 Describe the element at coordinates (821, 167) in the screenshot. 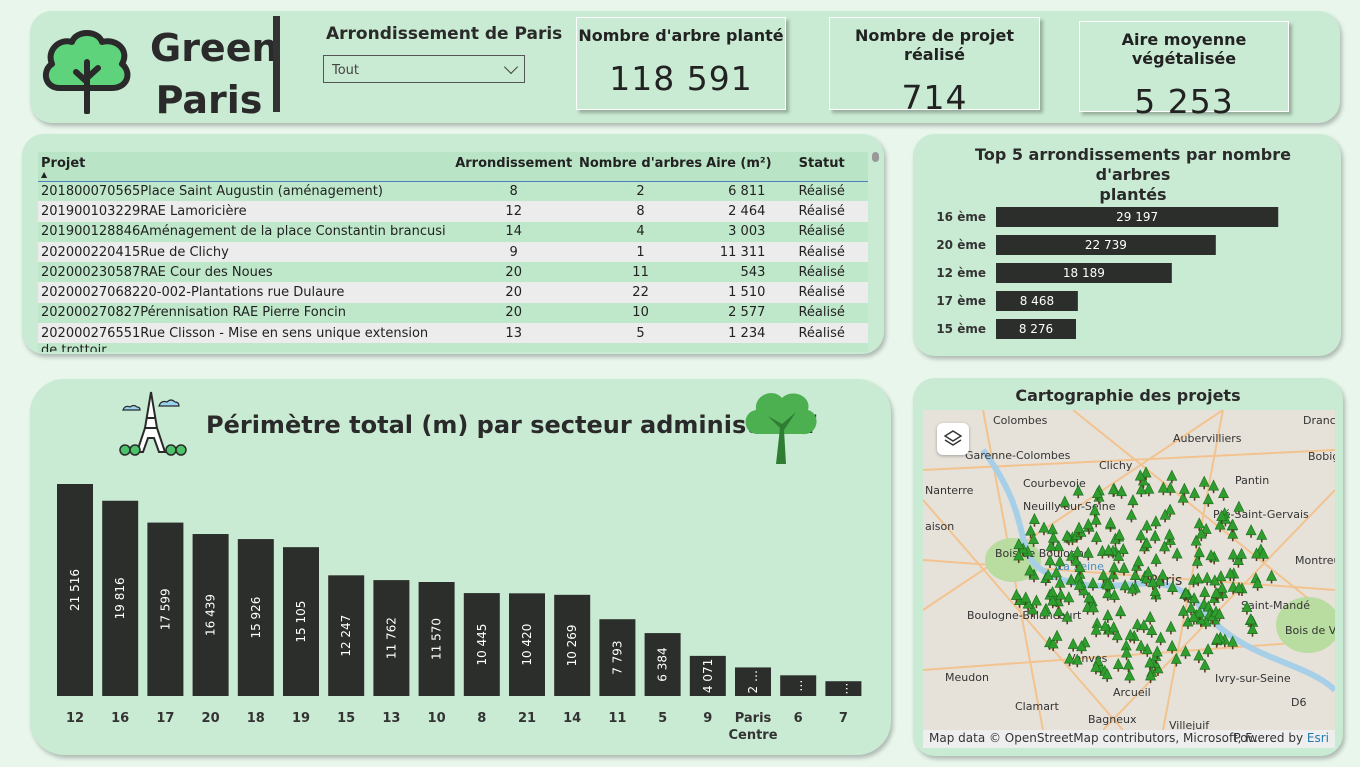

I see `column-header-statut: Statut` at that location.